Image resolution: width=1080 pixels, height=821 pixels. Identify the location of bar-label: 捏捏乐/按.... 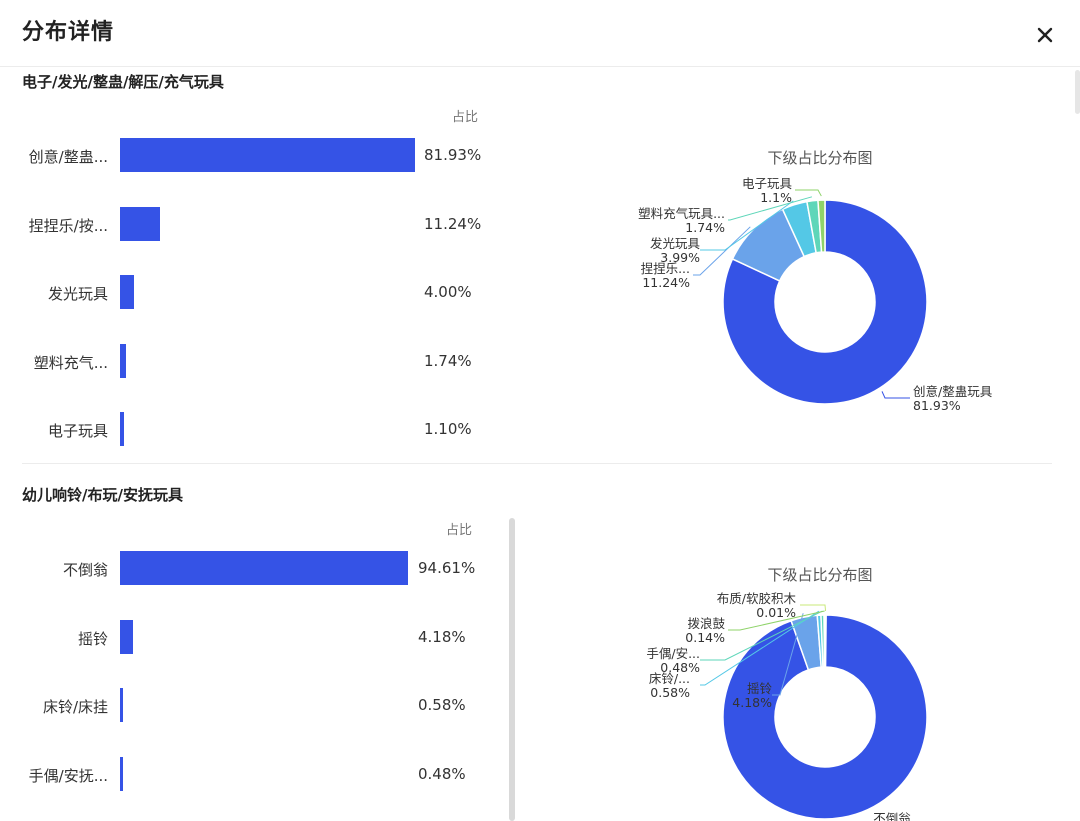
(68, 225).